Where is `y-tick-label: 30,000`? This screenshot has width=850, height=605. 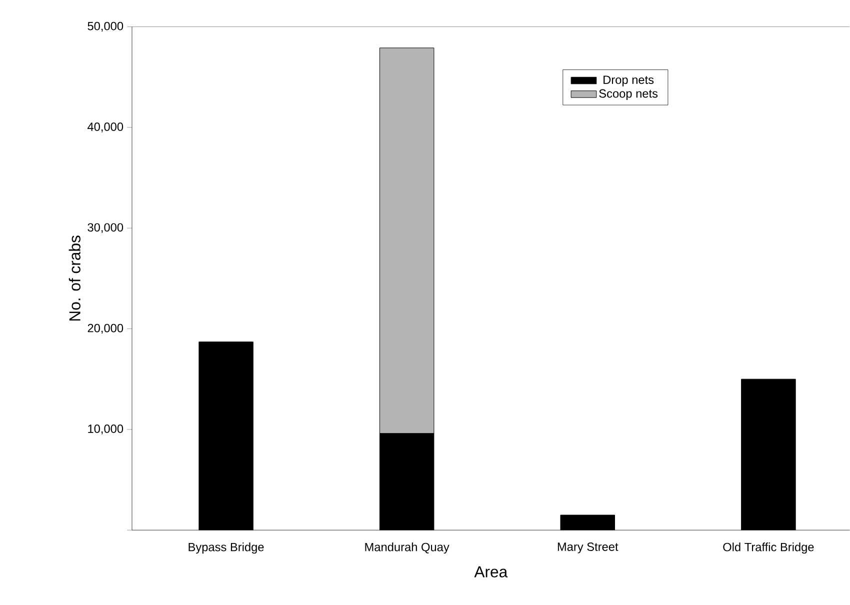
y-tick-label: 30,000 is located at coordinates (106, 228).